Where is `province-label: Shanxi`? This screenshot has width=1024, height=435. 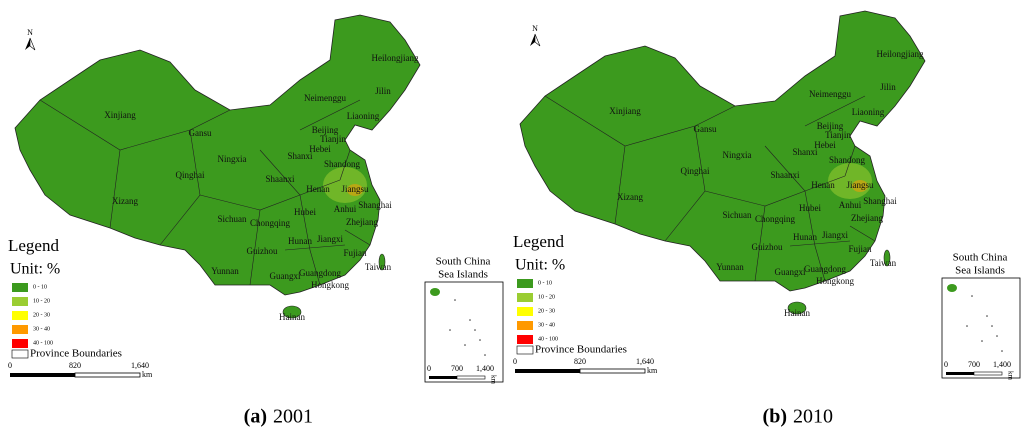
province-label: Shanxi is located at coordinates (805, 152).